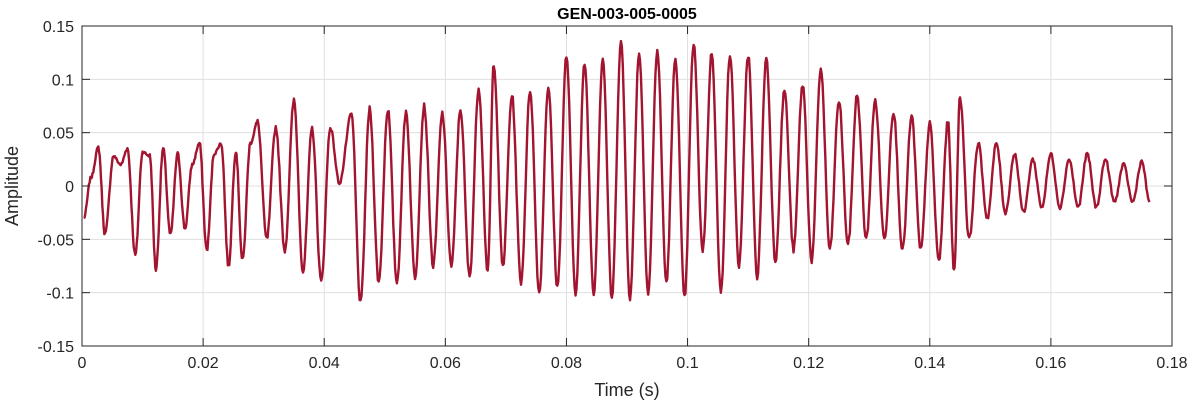 This screenshot has width=1193, height=404. Describe the element at coordinates (58, 134) in the screenshot. I see `y-tick-label: 0.05` at that location.